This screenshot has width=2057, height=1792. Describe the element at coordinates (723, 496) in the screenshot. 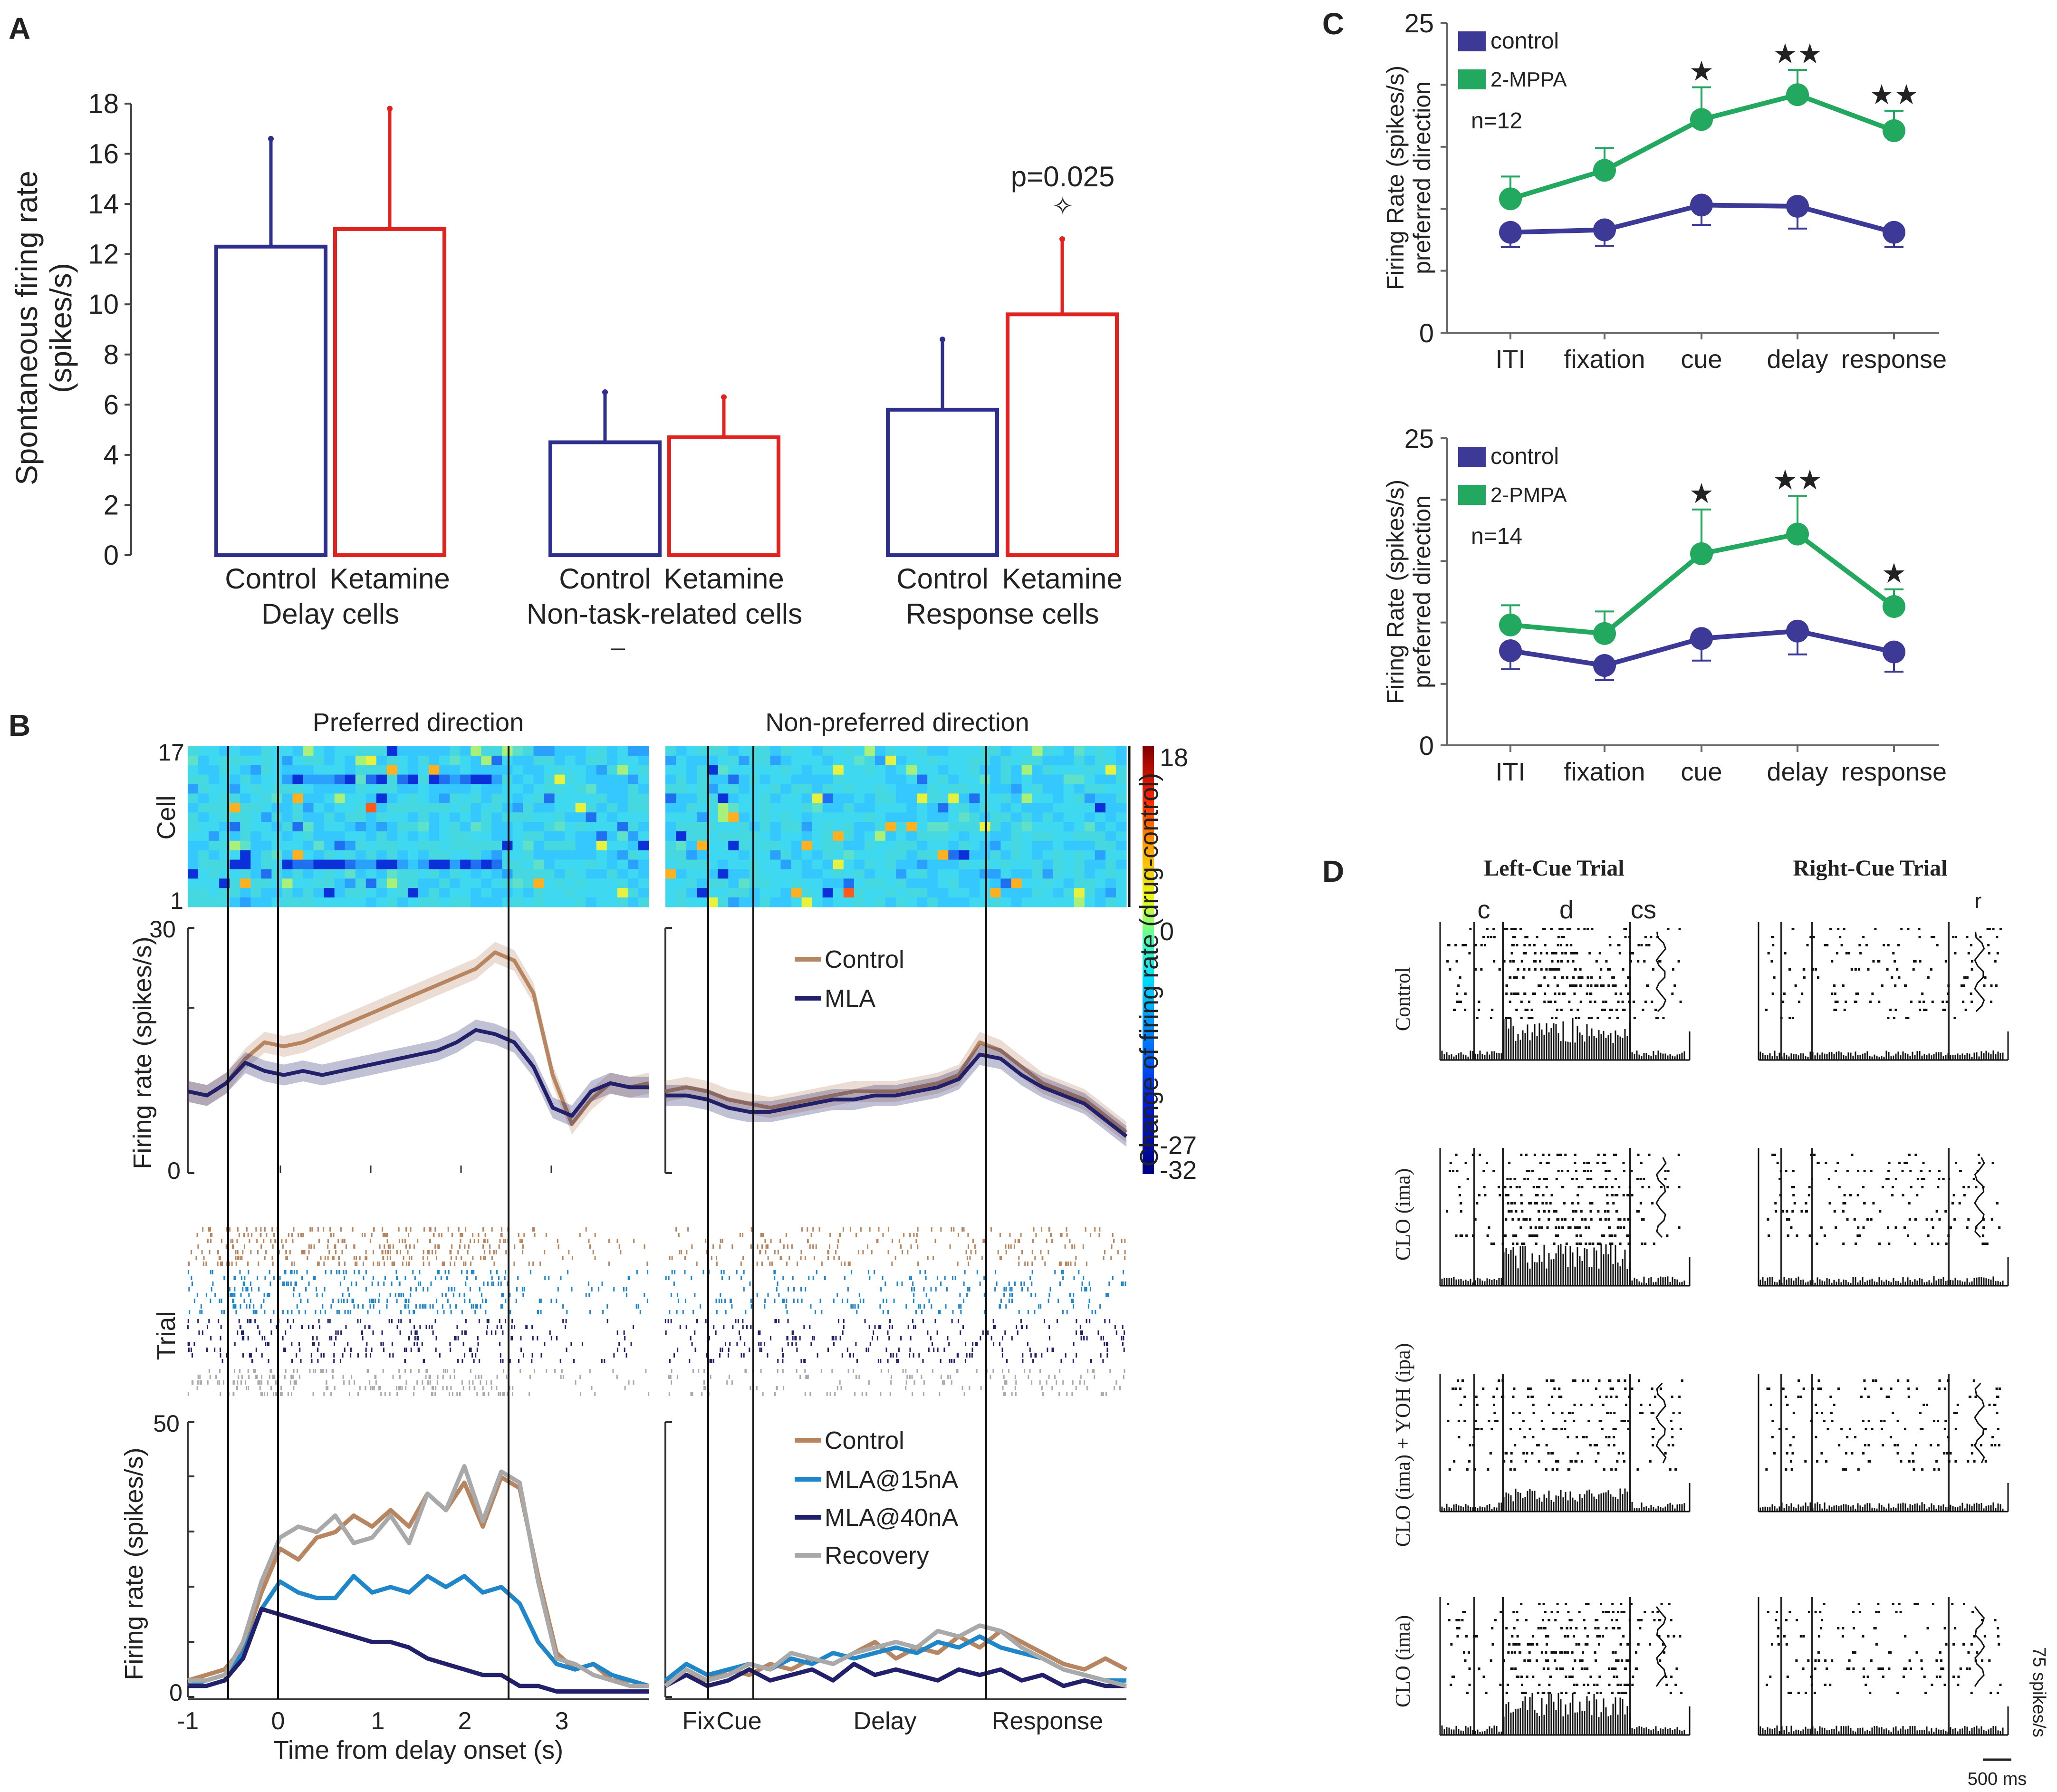

I see `a-bar` at that location.